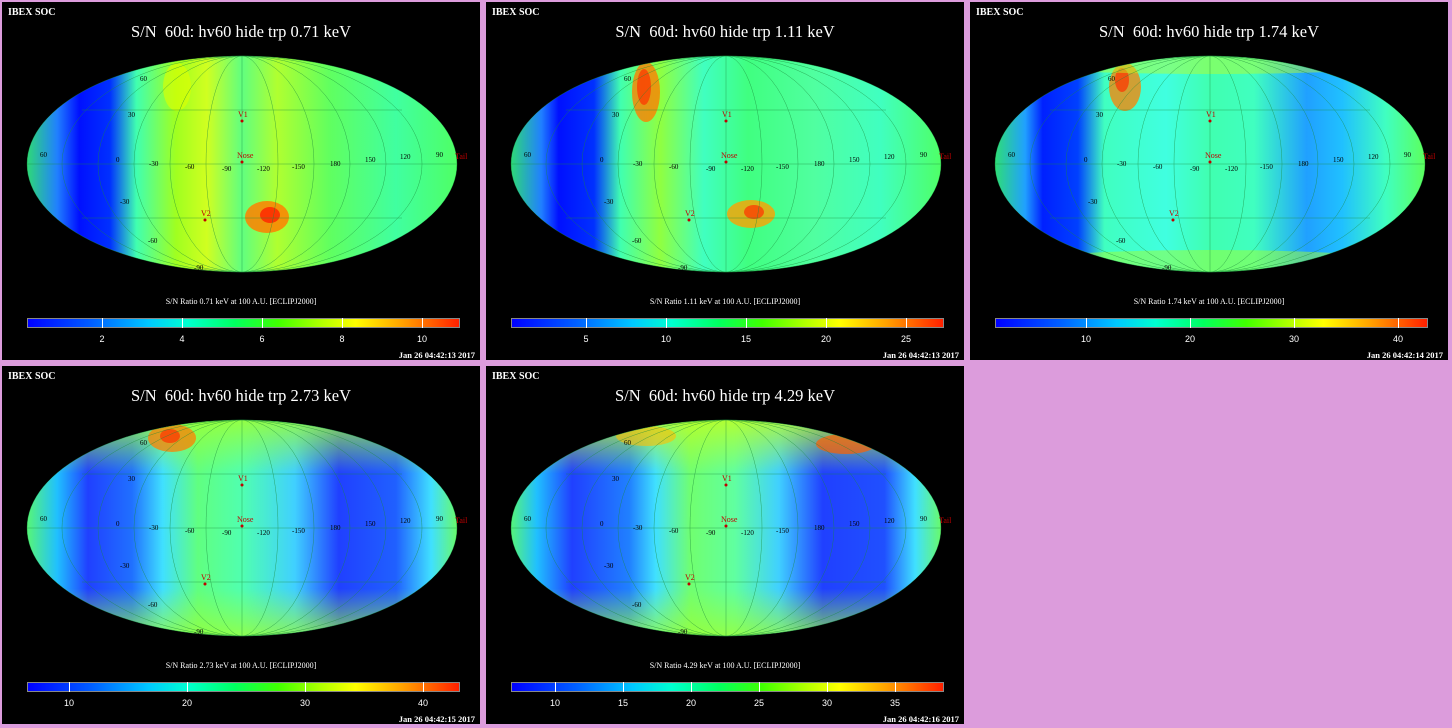 Image resolution: width=1452 pixels, height=728 pixels. What do you see at coordinates (262, 339) in the screenshot?
I see `colorbar-tick: 6` at bounding box center [262, 339].